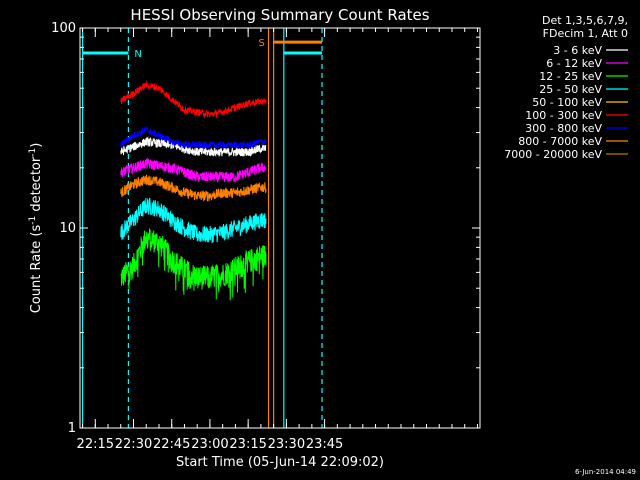 The height and width of the screenshot is (480, 640). What do you see at coordinates (36, 269) in the screenshot?
I see `y-axis-label-pre: Count Rate (s` at bounding box center [36, 269].